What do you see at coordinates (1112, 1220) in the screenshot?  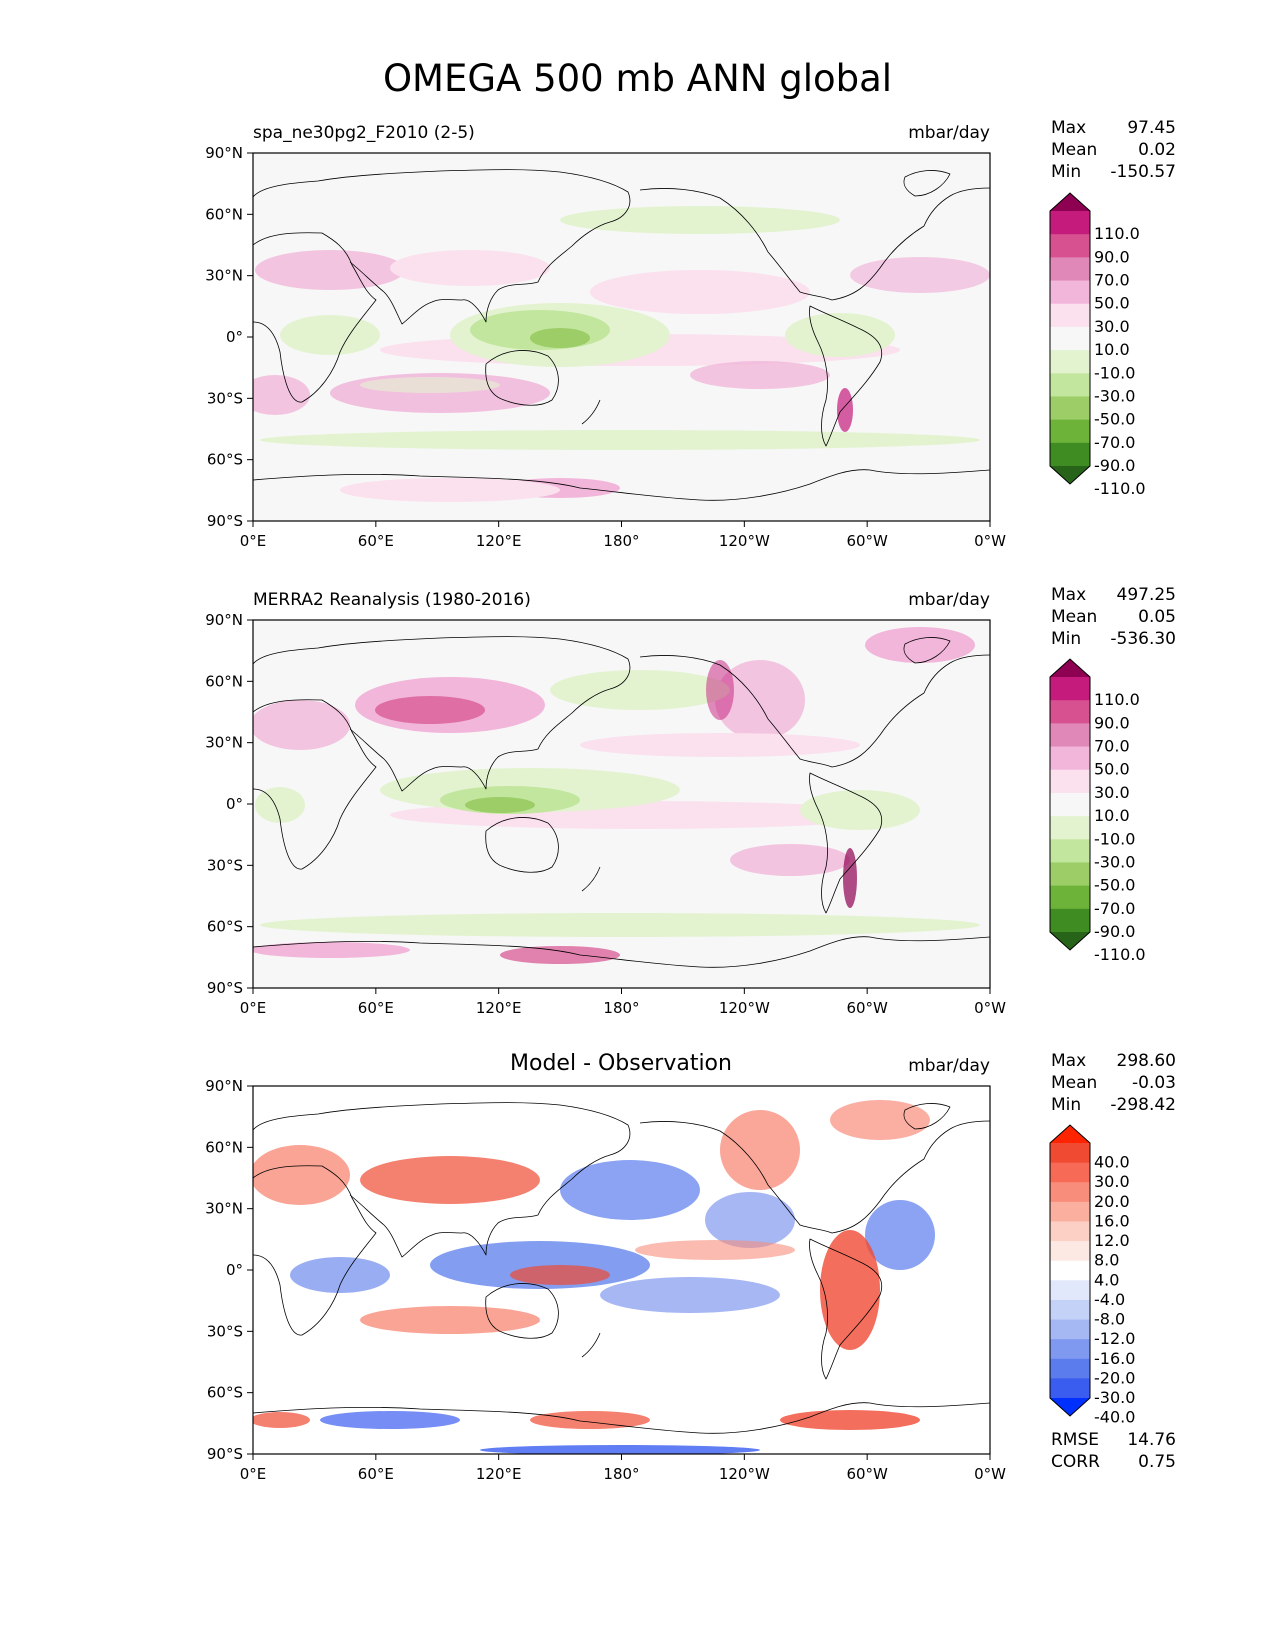 I see `colorbar-level-label: 16.0` at bounding box center [1112, 1220].